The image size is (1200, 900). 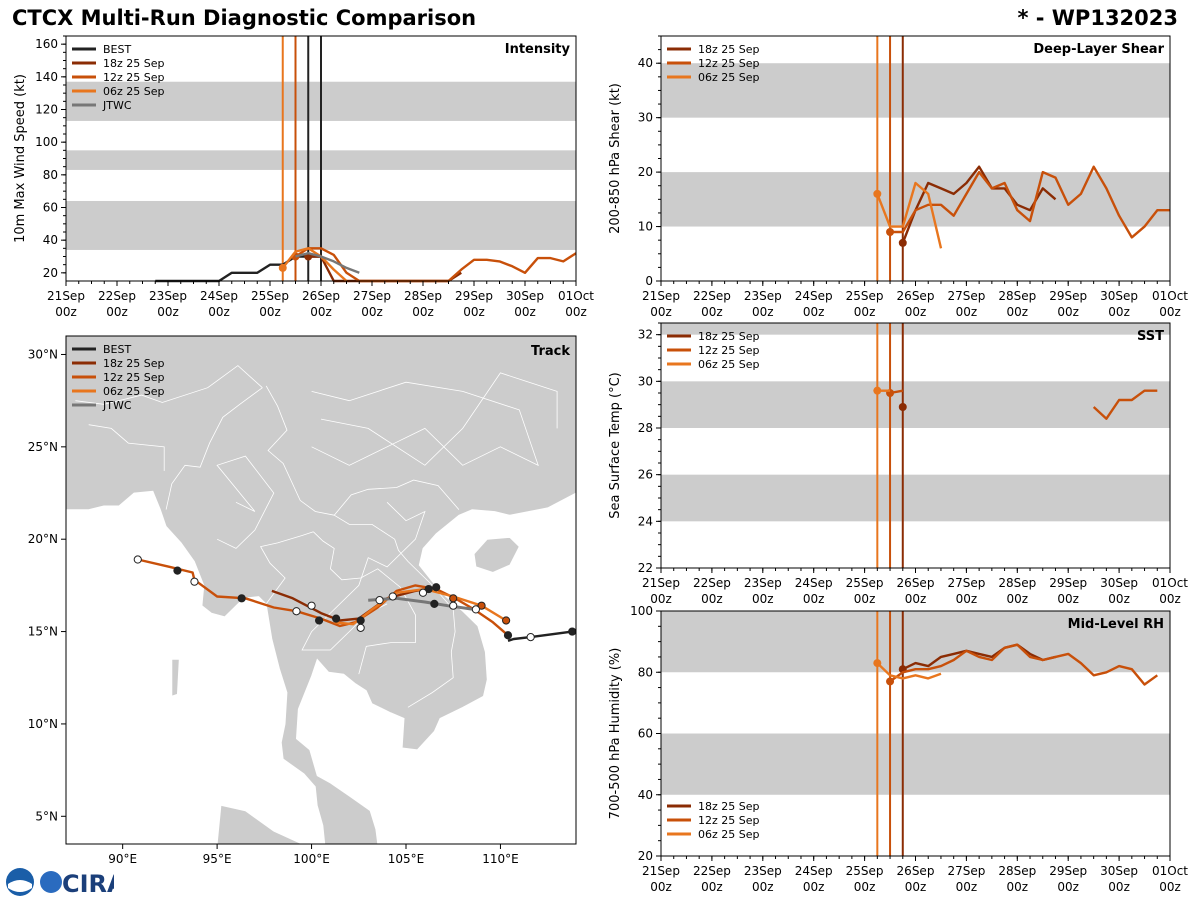 I want to click on shear-start-point-06z, so click(x=877, y=193).